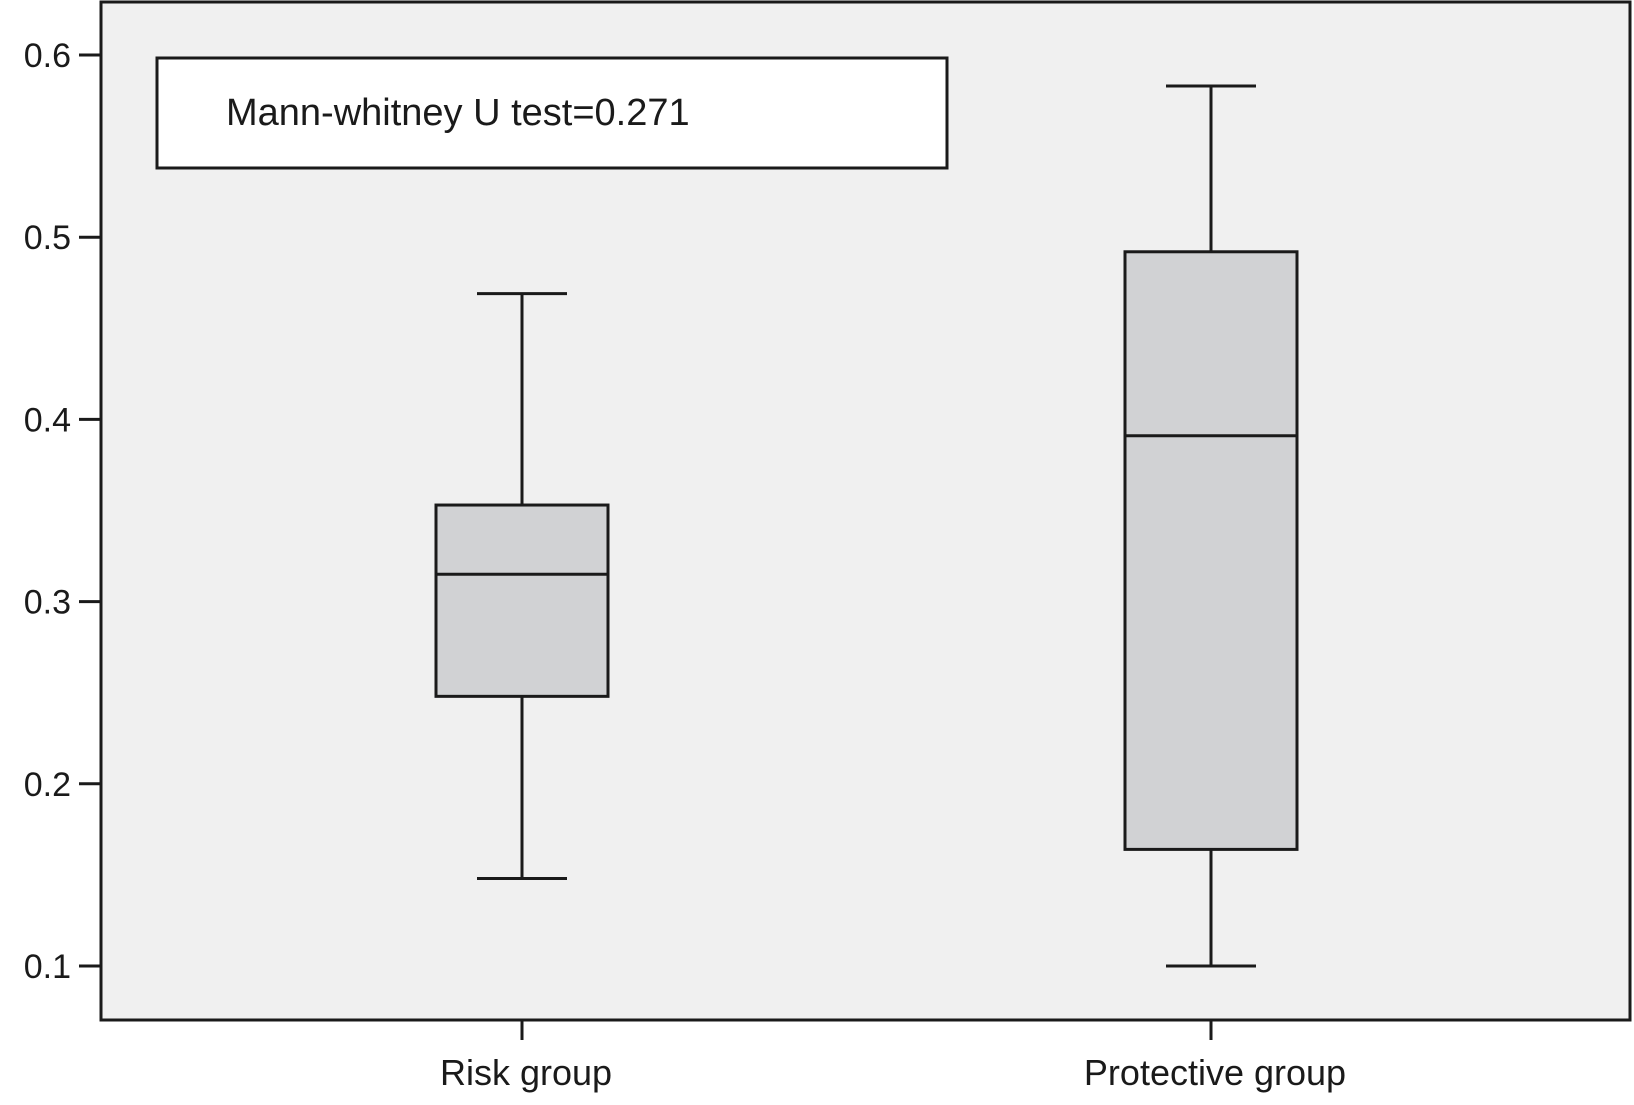 The width and height of the screenshot is (1634, 1105). I want to click on y-tick-label: 0.1, so click(47, 967).